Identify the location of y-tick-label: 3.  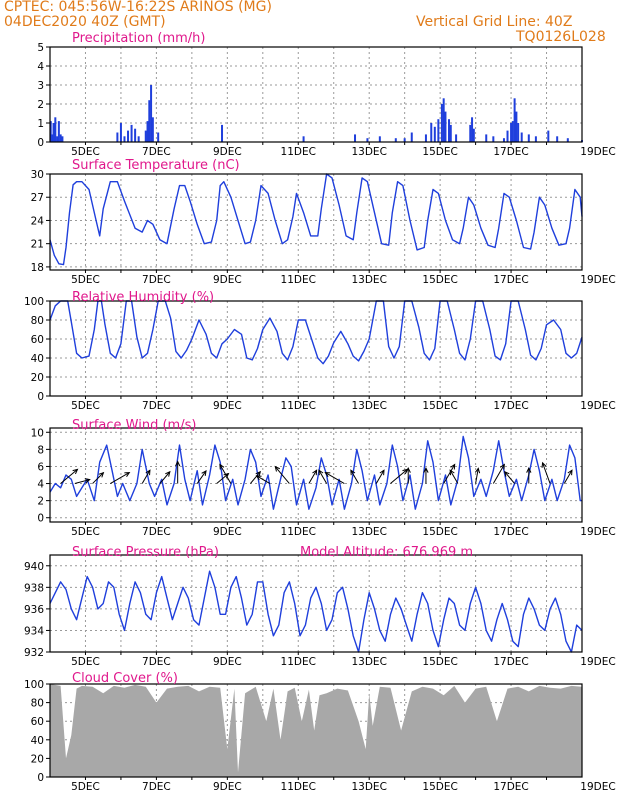
(40, 86).